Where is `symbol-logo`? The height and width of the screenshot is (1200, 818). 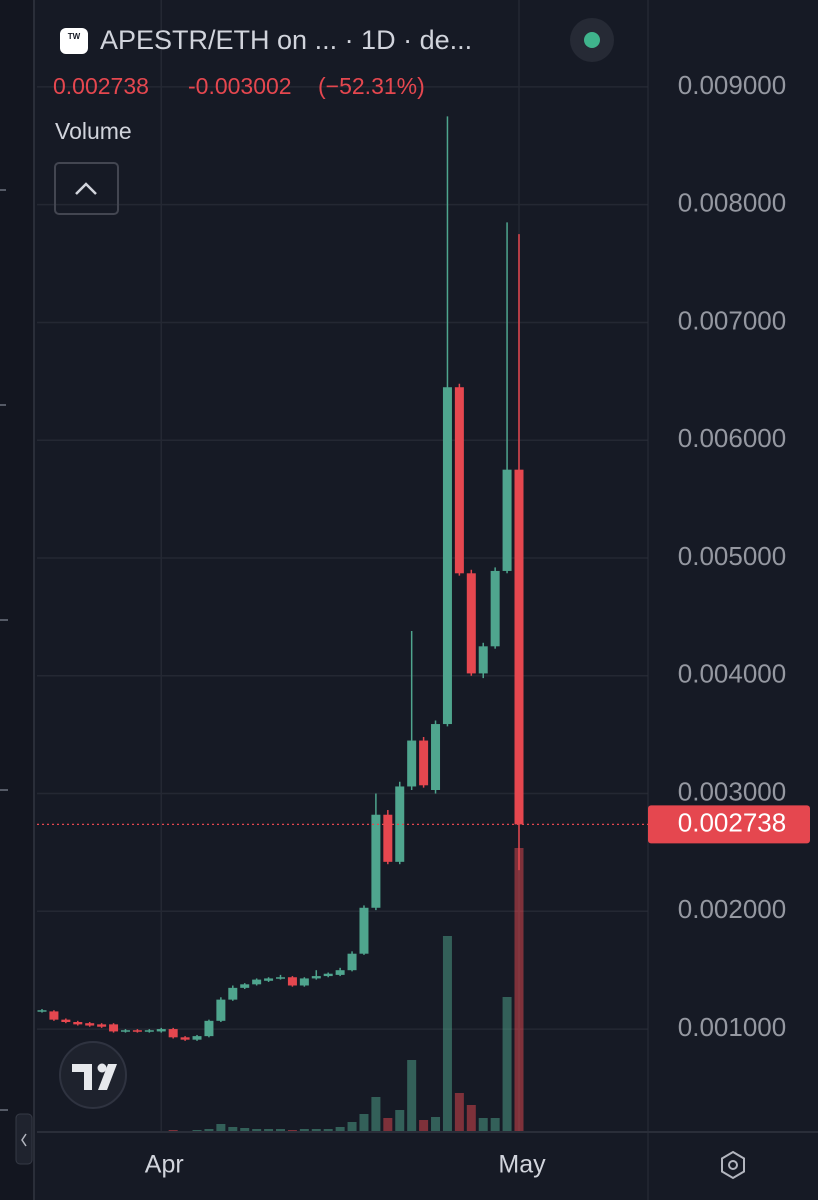
symbol-logo is located at coordinates (74, 41).